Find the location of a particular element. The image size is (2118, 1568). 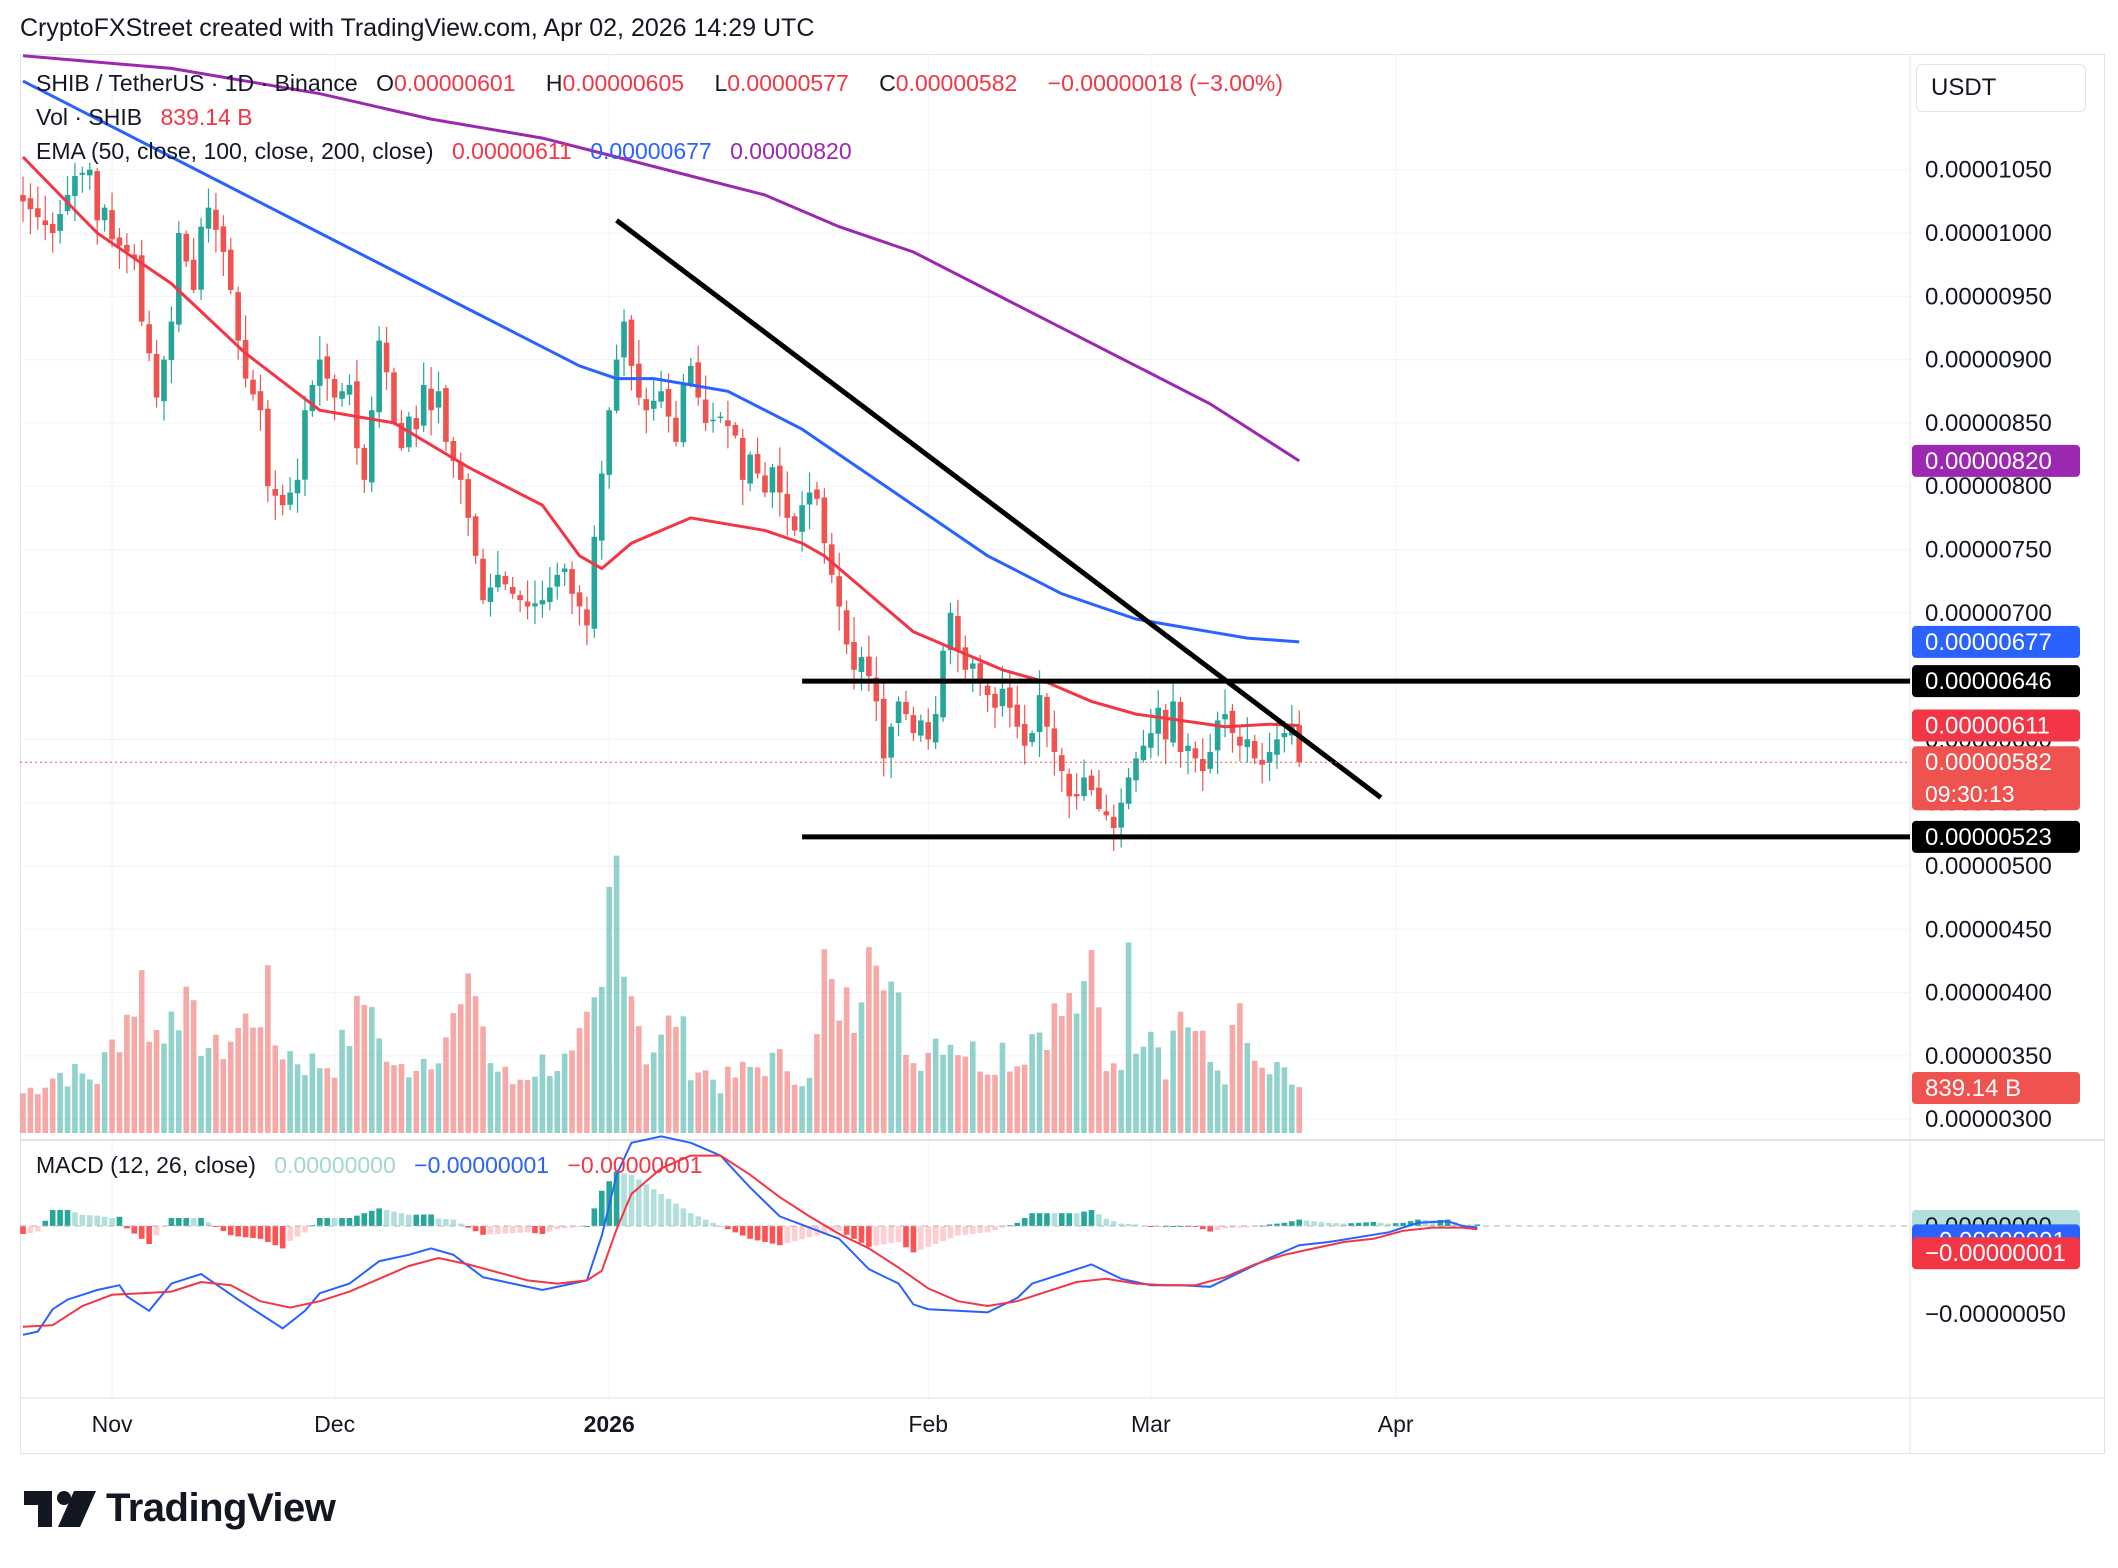

price-tag-bg is located at coordinates (1996, 725).